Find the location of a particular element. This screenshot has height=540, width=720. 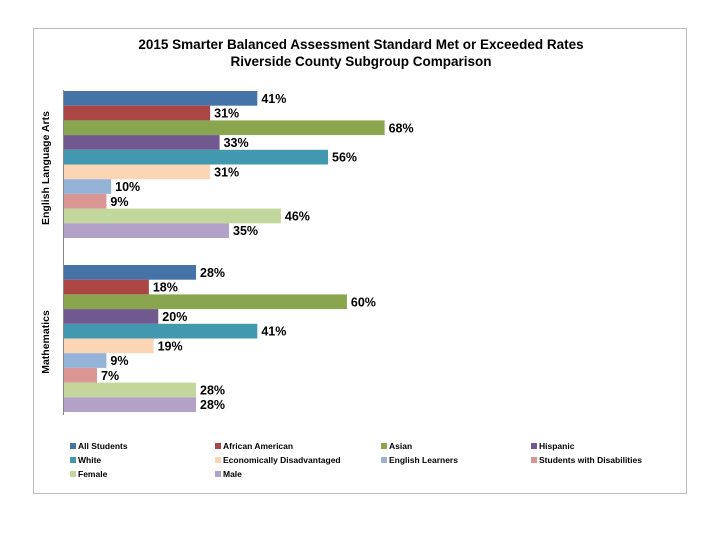

data-label-mathematics-english-learners: 9% is located at coordinates (119, 361).